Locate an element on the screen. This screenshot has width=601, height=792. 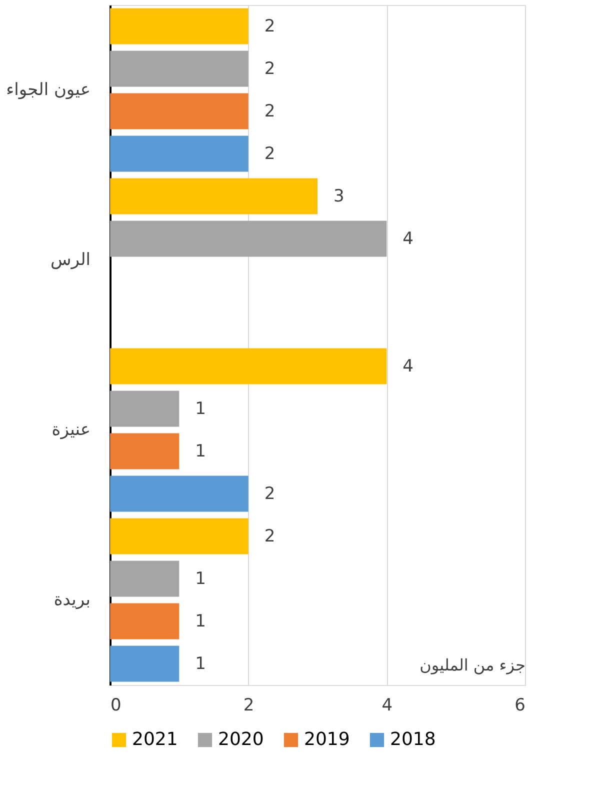
y-tick-label: الرس is located at coordinates (70, 260).